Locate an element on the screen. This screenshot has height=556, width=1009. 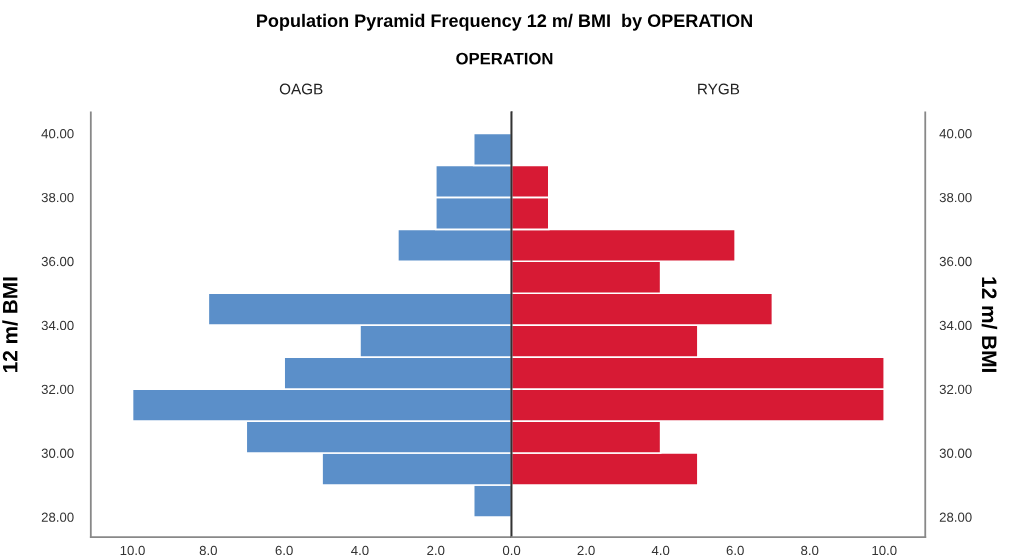
text: OAGB is located at coordinates (301, 89).